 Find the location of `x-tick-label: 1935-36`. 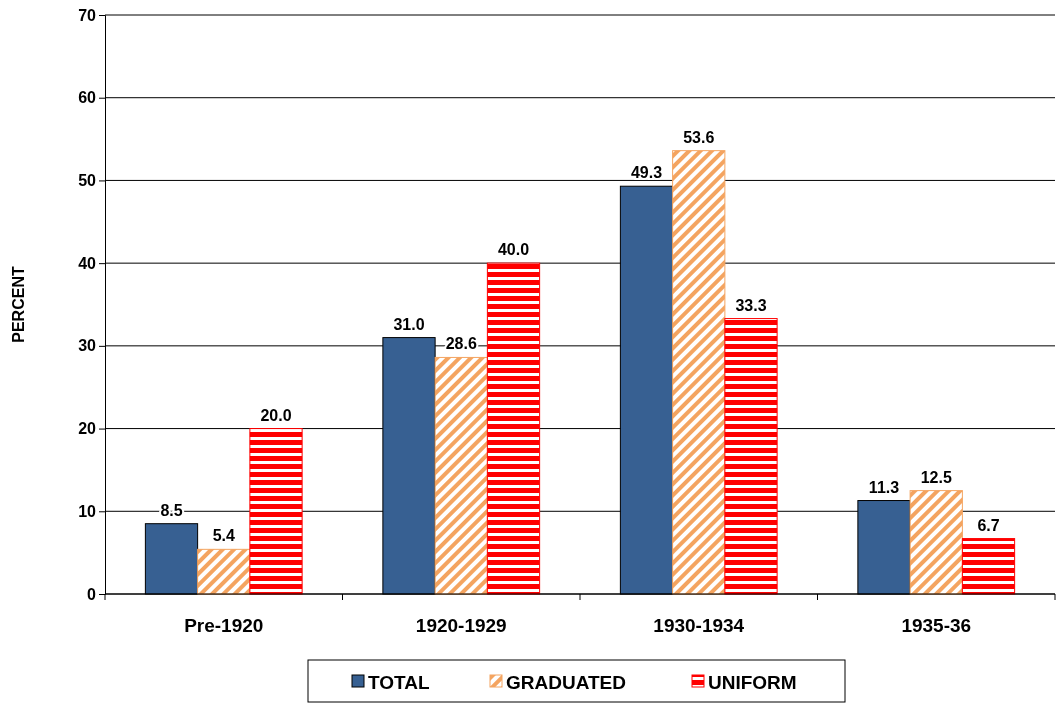

x-tick-label: 1935-36 is located at coordinates (936, 625).